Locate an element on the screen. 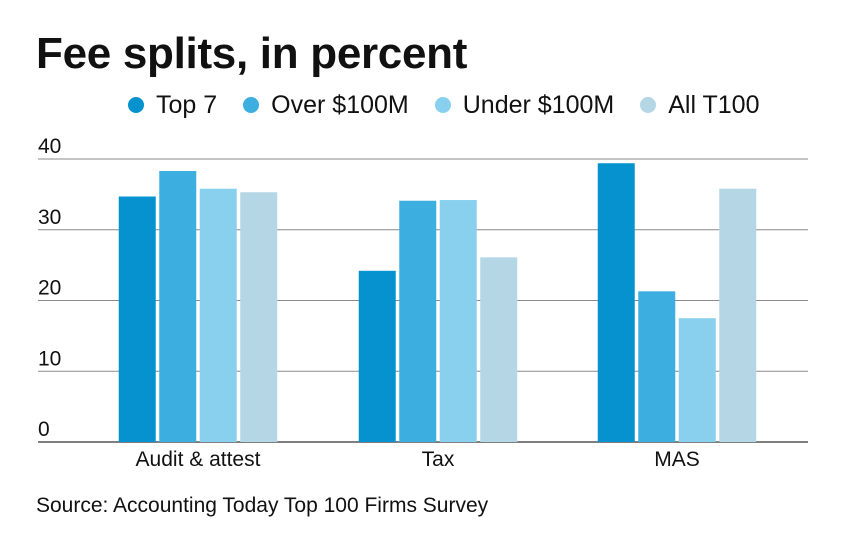 The width and height of the screenshot is (844, 550). legend-swatch-over-100m is located at coordinates (251, 105).